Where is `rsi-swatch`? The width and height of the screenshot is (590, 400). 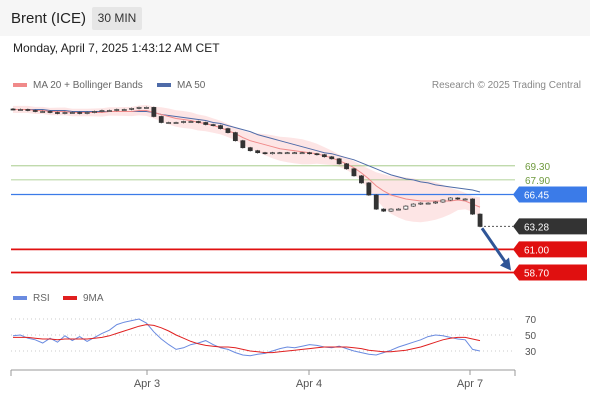
rsi-swatch is located at coordinates (20, 298).